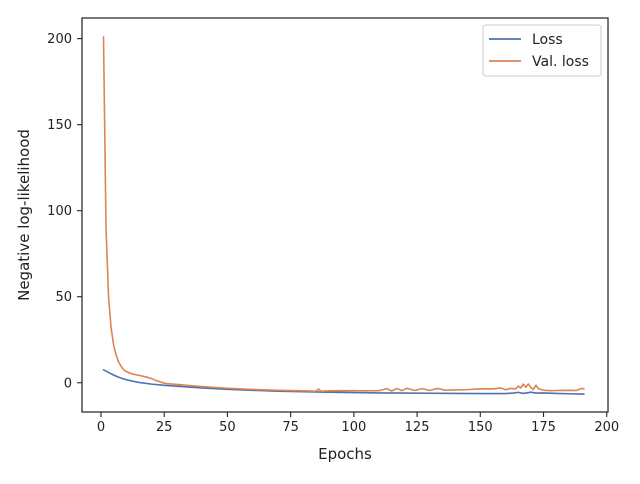 This screenshot has height=484, width=640. I want to click on x-tick-label: 100, so click(353, 427).